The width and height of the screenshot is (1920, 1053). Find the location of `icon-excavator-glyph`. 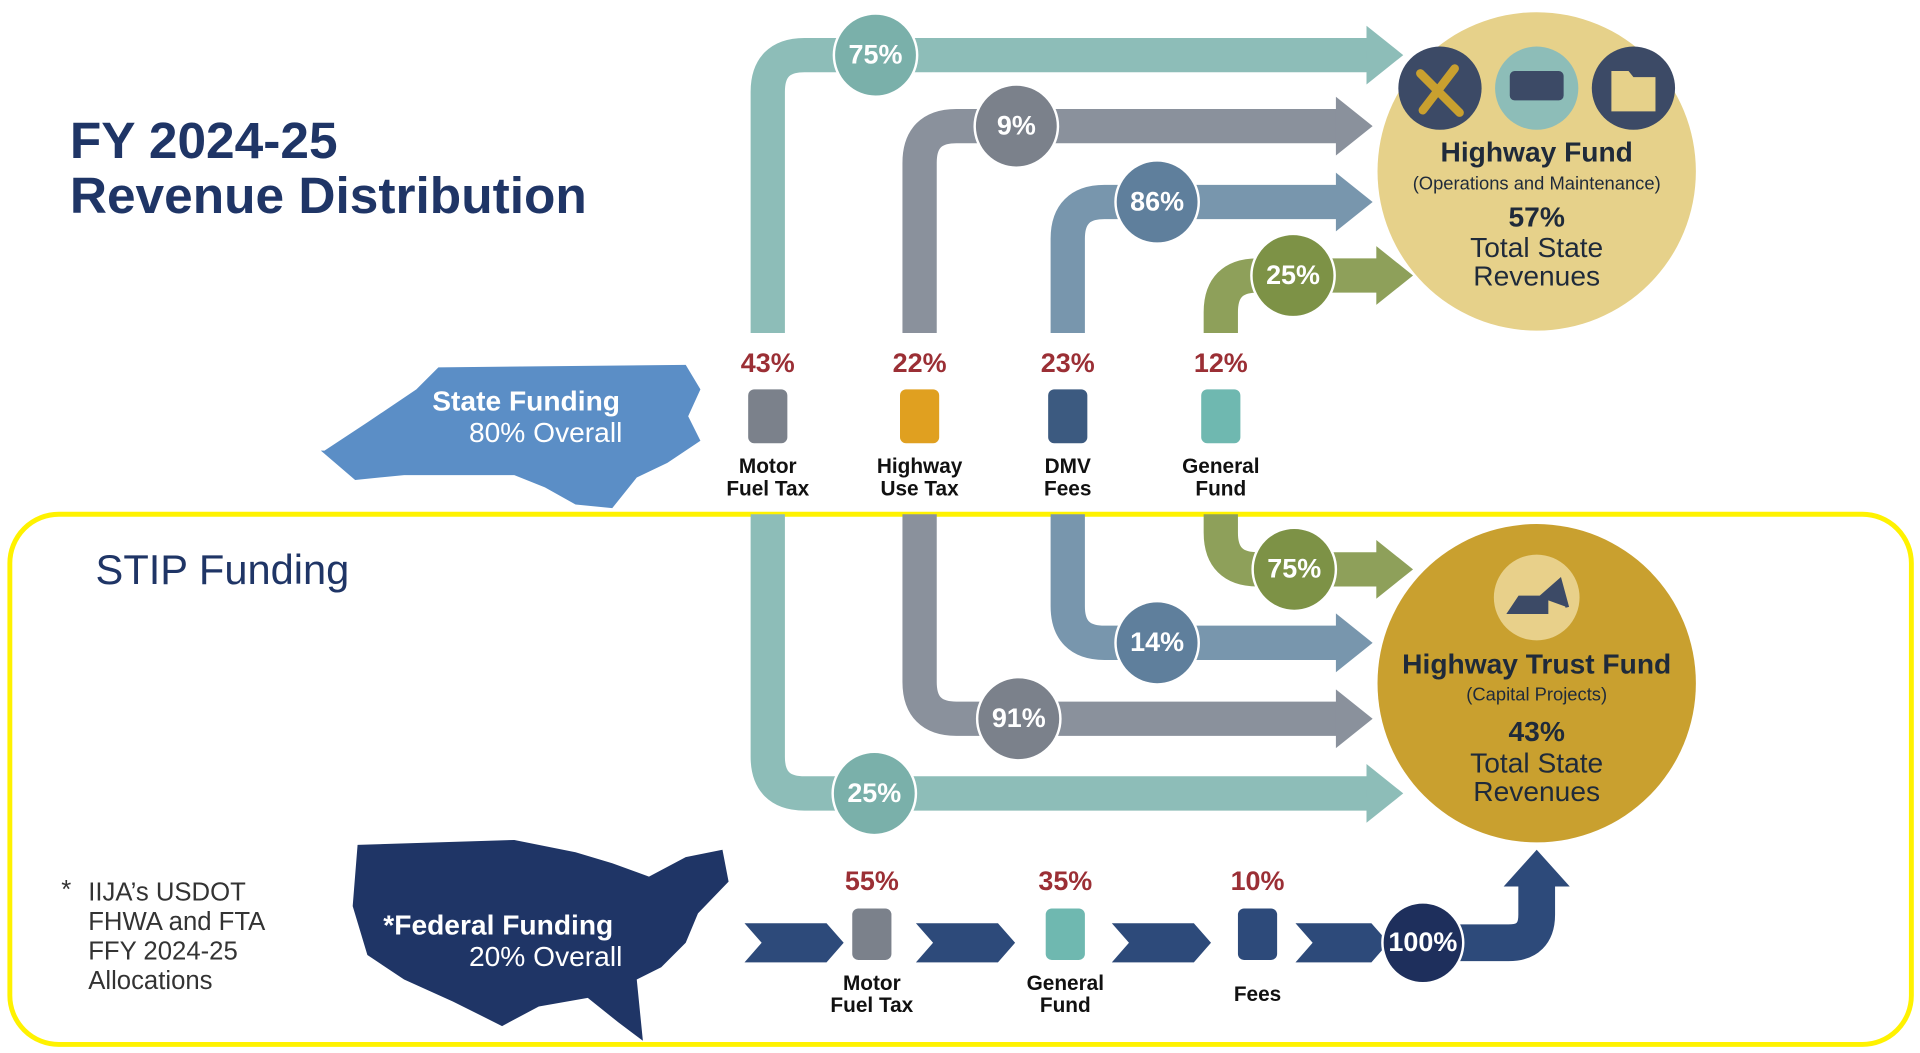

icon-excavator-glyph is located at coordinates (1538, 596).